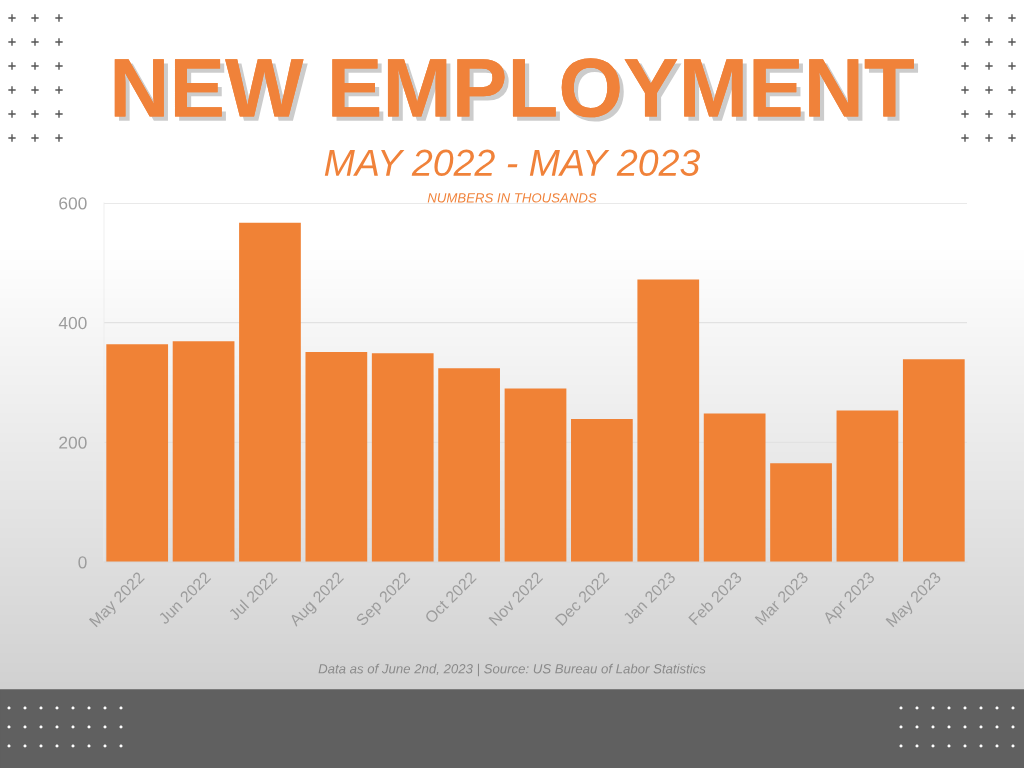 This screenshot has width=1024, height=768. What do you see at coordinates (512, 670) in the screenshot?
I see `text: Data as of June 2nd, 2023 | Source: US Bureau of Labor Statistics` at bounding box center [512, 670].